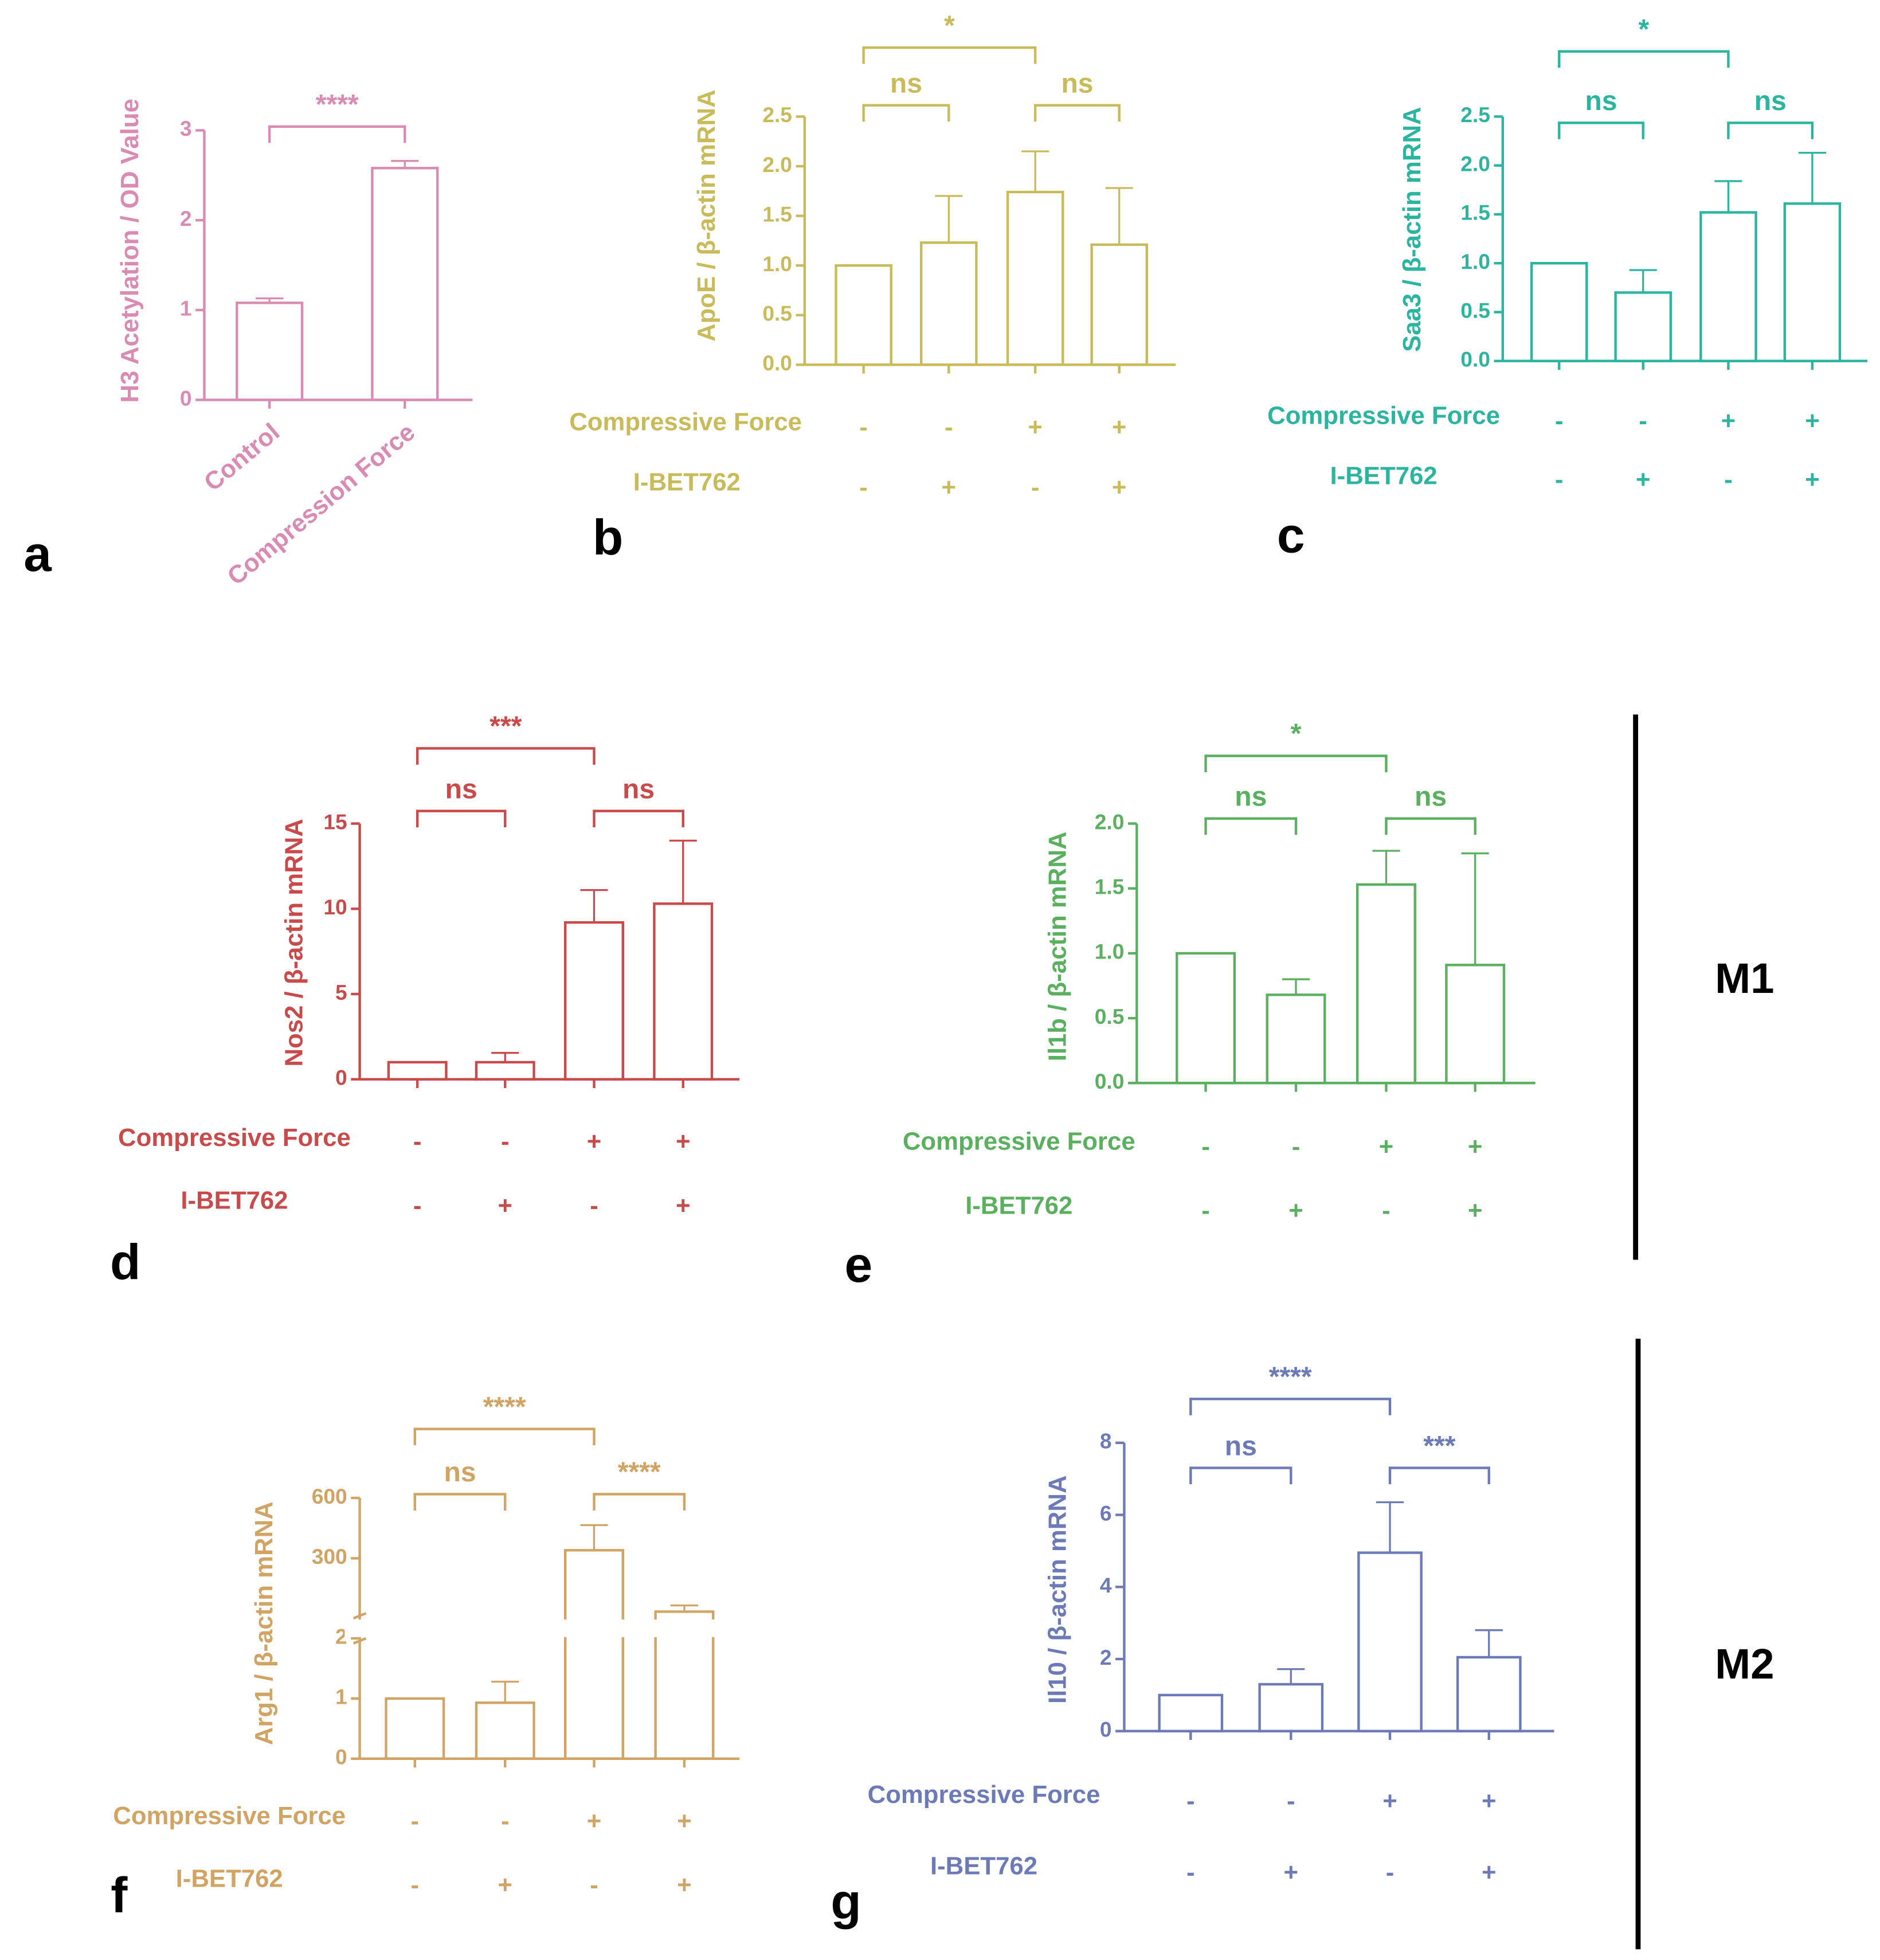 The width and height of the screenshot is (1880, 1960). I want to click on y-tick-label: 1, so click(341, 1697).